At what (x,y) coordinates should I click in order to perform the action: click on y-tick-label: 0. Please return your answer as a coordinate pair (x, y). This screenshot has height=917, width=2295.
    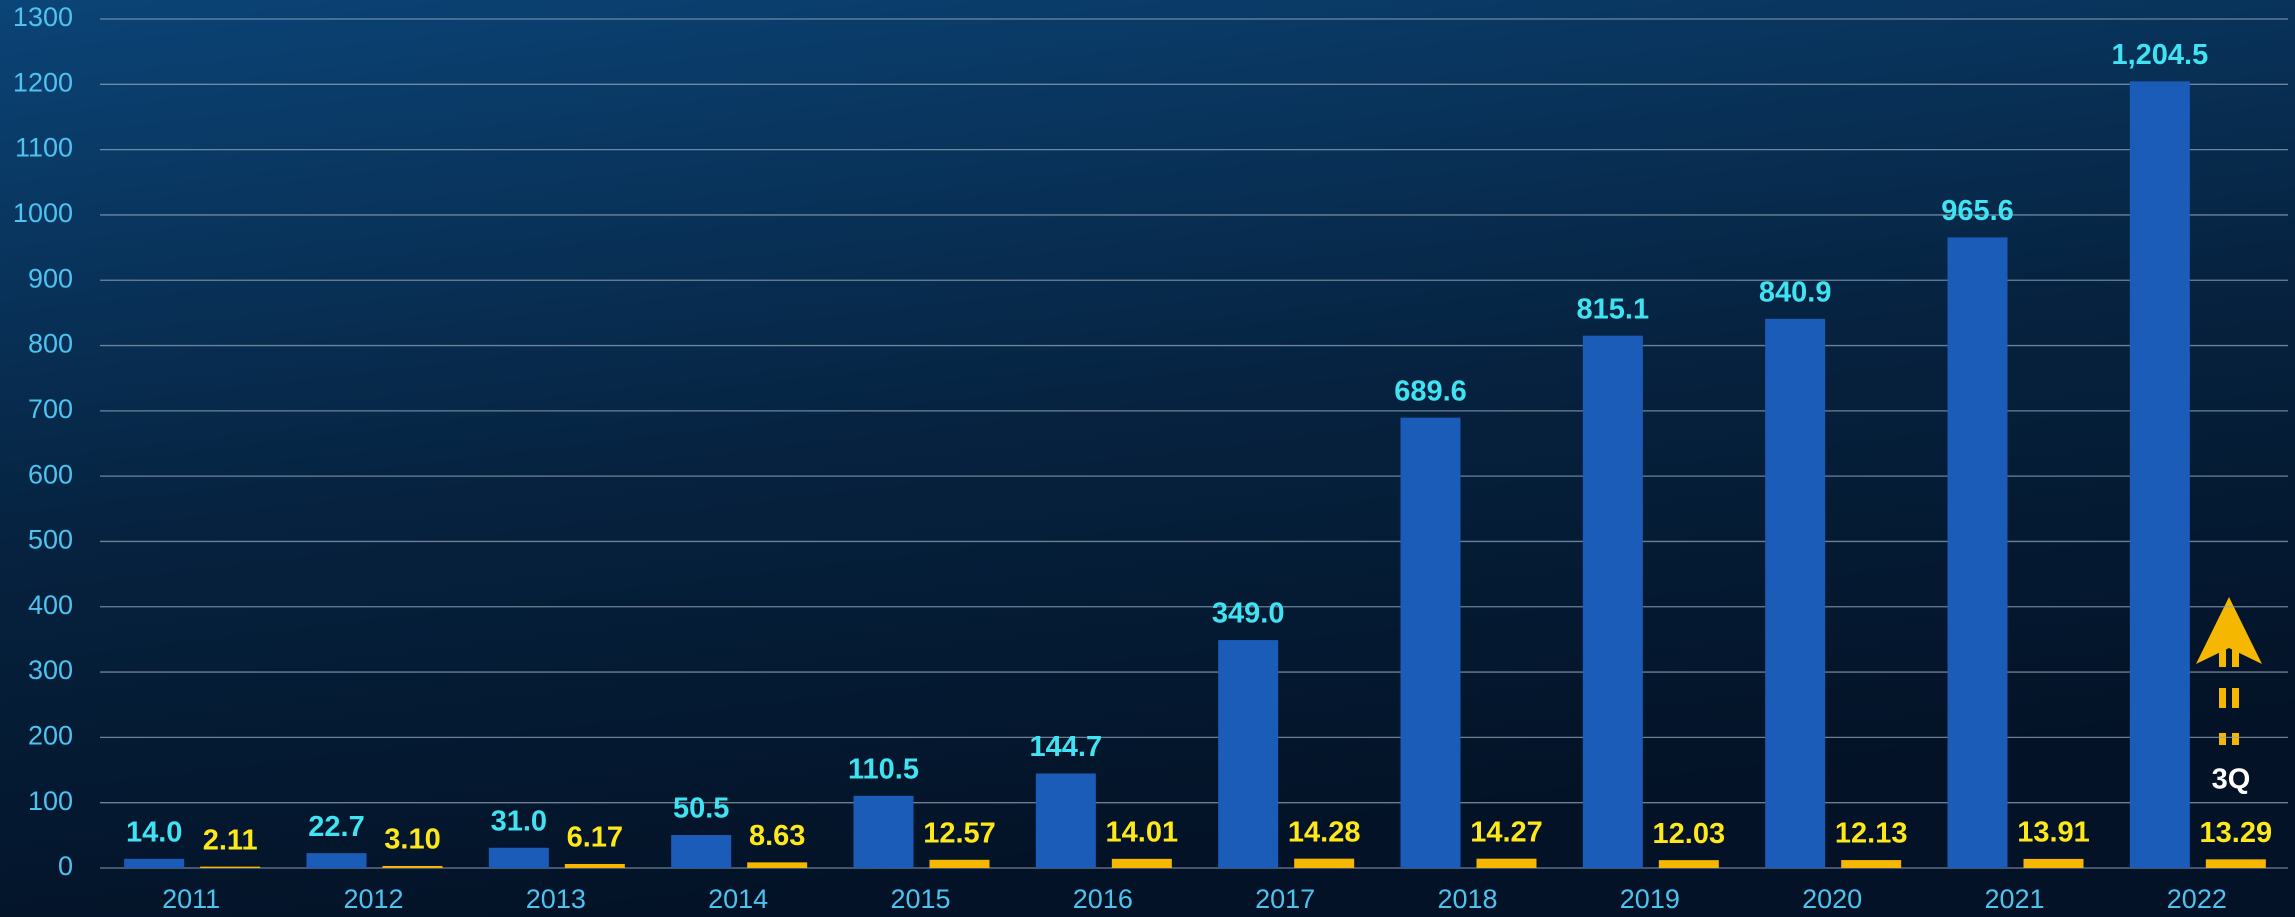
    Looking at the image, I should click on (65, 866).